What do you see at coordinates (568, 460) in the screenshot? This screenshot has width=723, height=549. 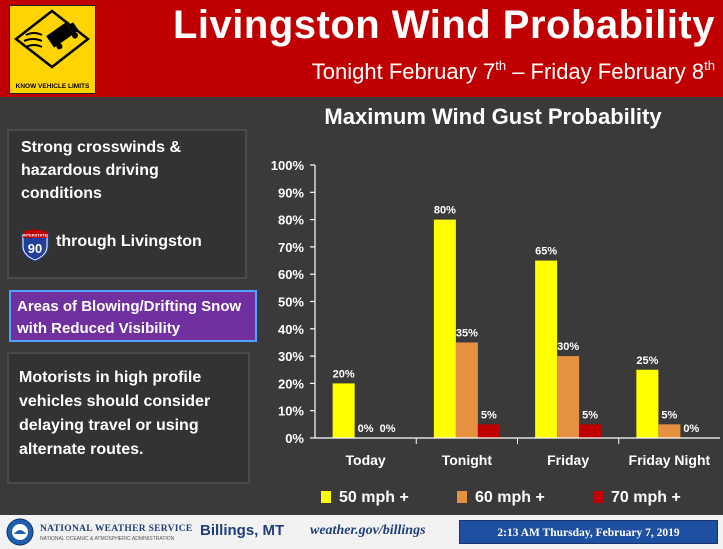 I see `category-label: Friday` at bounding box center [568, 460].